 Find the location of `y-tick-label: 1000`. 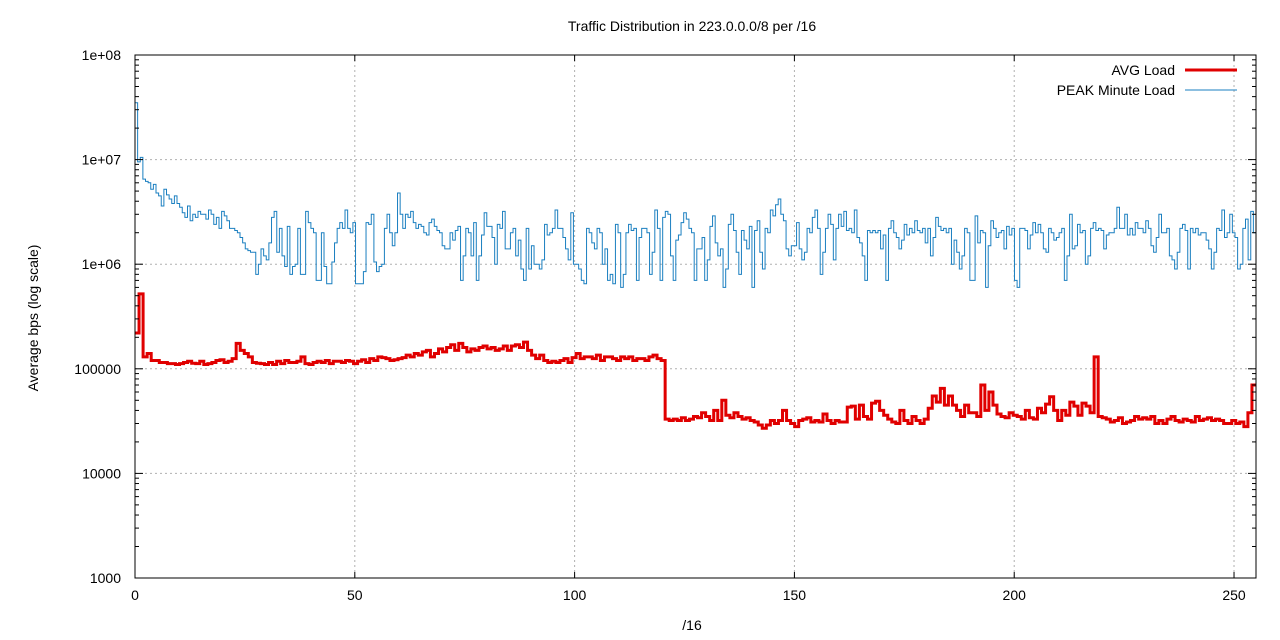

y-tick-label: 1000 is located at coordinates (105, 578).